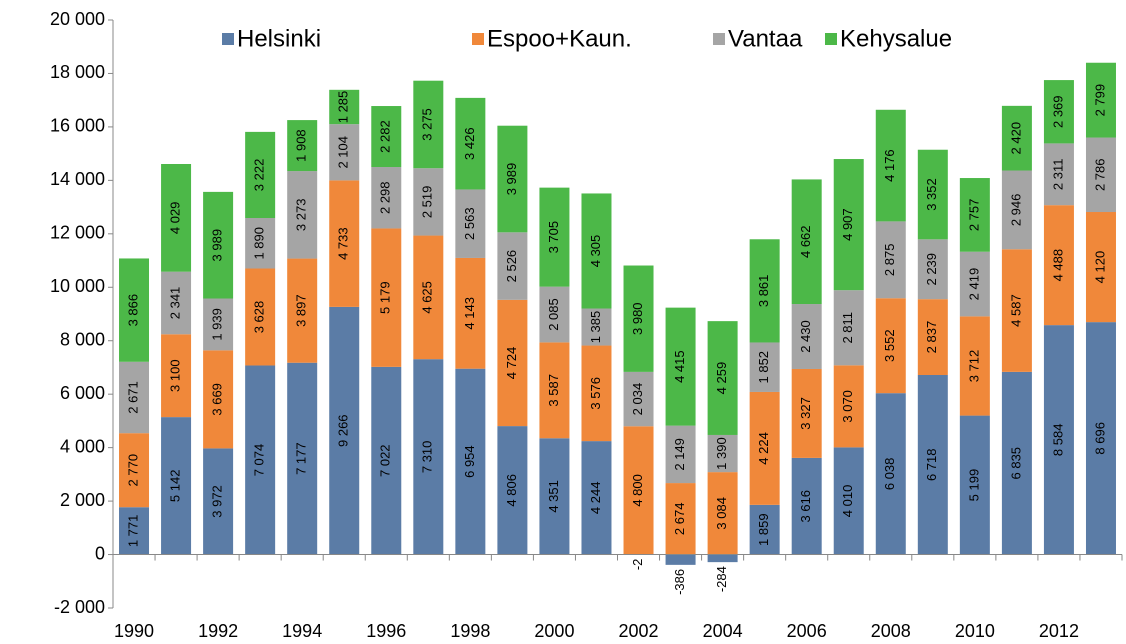 This screenshot has height=644, width=1126. Describe the element at coordinates (1099, 438) in the screenshot. I see `value-label: 8 696` at that location.